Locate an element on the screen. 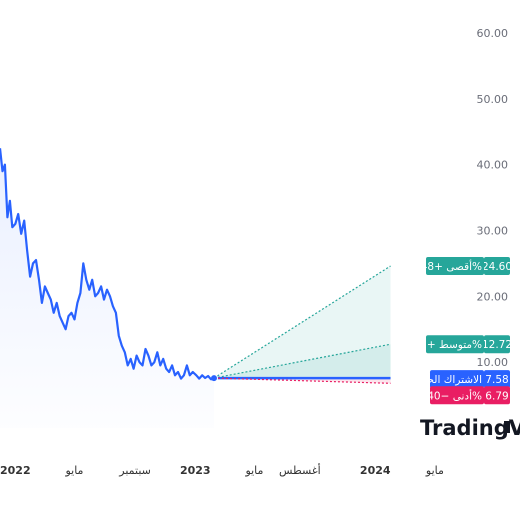  price-axis-tags: 24.60 12.72 7.58 6.79 is located at coordinates (497, 331).